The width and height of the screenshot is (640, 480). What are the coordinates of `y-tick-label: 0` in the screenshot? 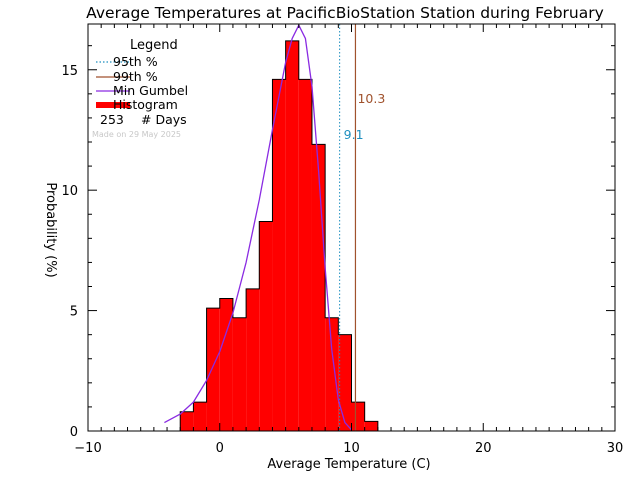 It's located at (74, 432).